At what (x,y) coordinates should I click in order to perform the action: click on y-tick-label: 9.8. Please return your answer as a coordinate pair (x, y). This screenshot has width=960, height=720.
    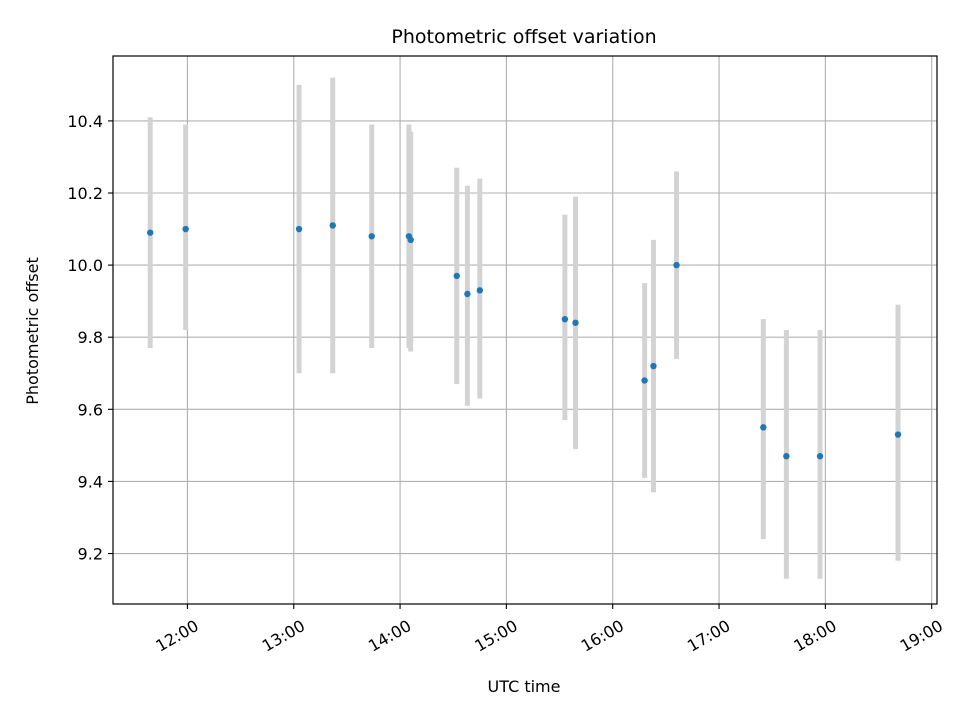
    Looking at the image, I should click on (90, 337).